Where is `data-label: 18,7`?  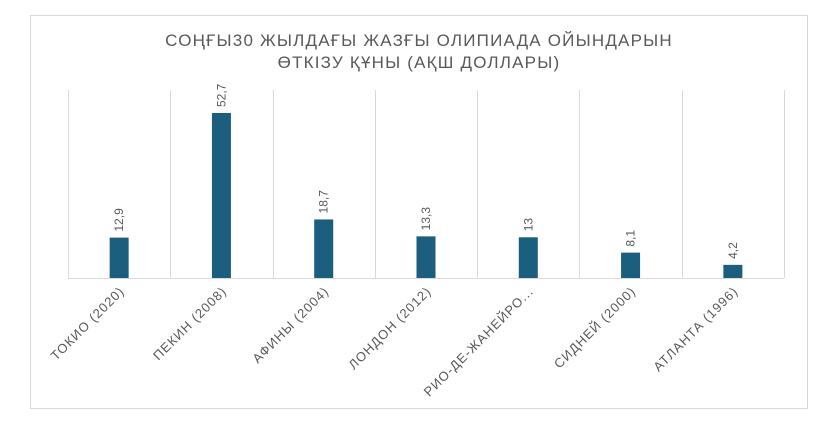 data-label: 18,7 is located at coordinates (324, 202).